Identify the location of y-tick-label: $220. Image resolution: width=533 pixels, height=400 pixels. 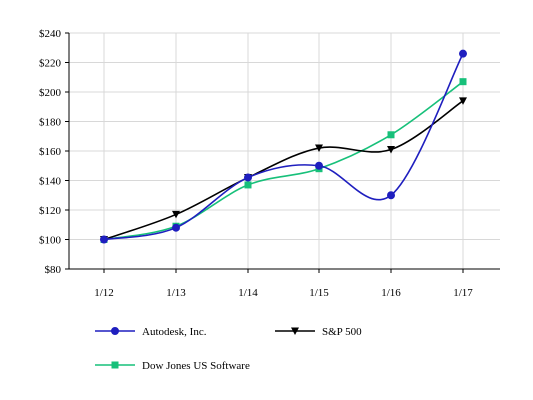
(50, 64).